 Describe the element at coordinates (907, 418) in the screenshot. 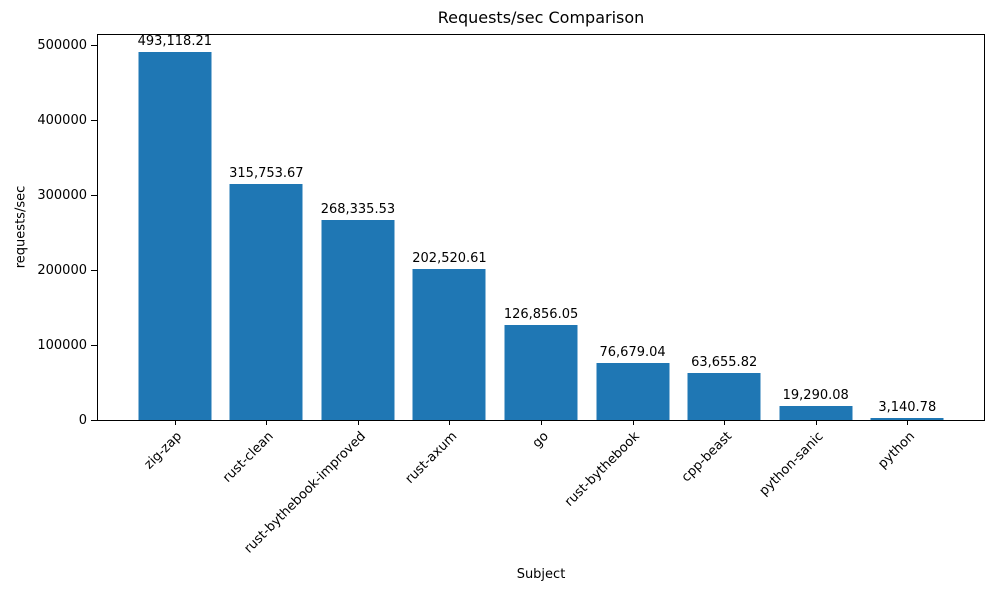

I see `bar-python` at that location.